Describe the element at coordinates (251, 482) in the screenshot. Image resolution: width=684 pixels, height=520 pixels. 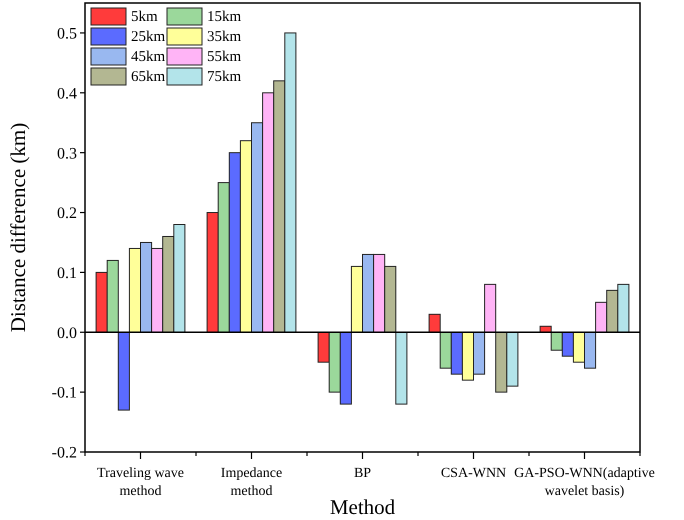
I see `x-tick-label: Impedance method` at that location.